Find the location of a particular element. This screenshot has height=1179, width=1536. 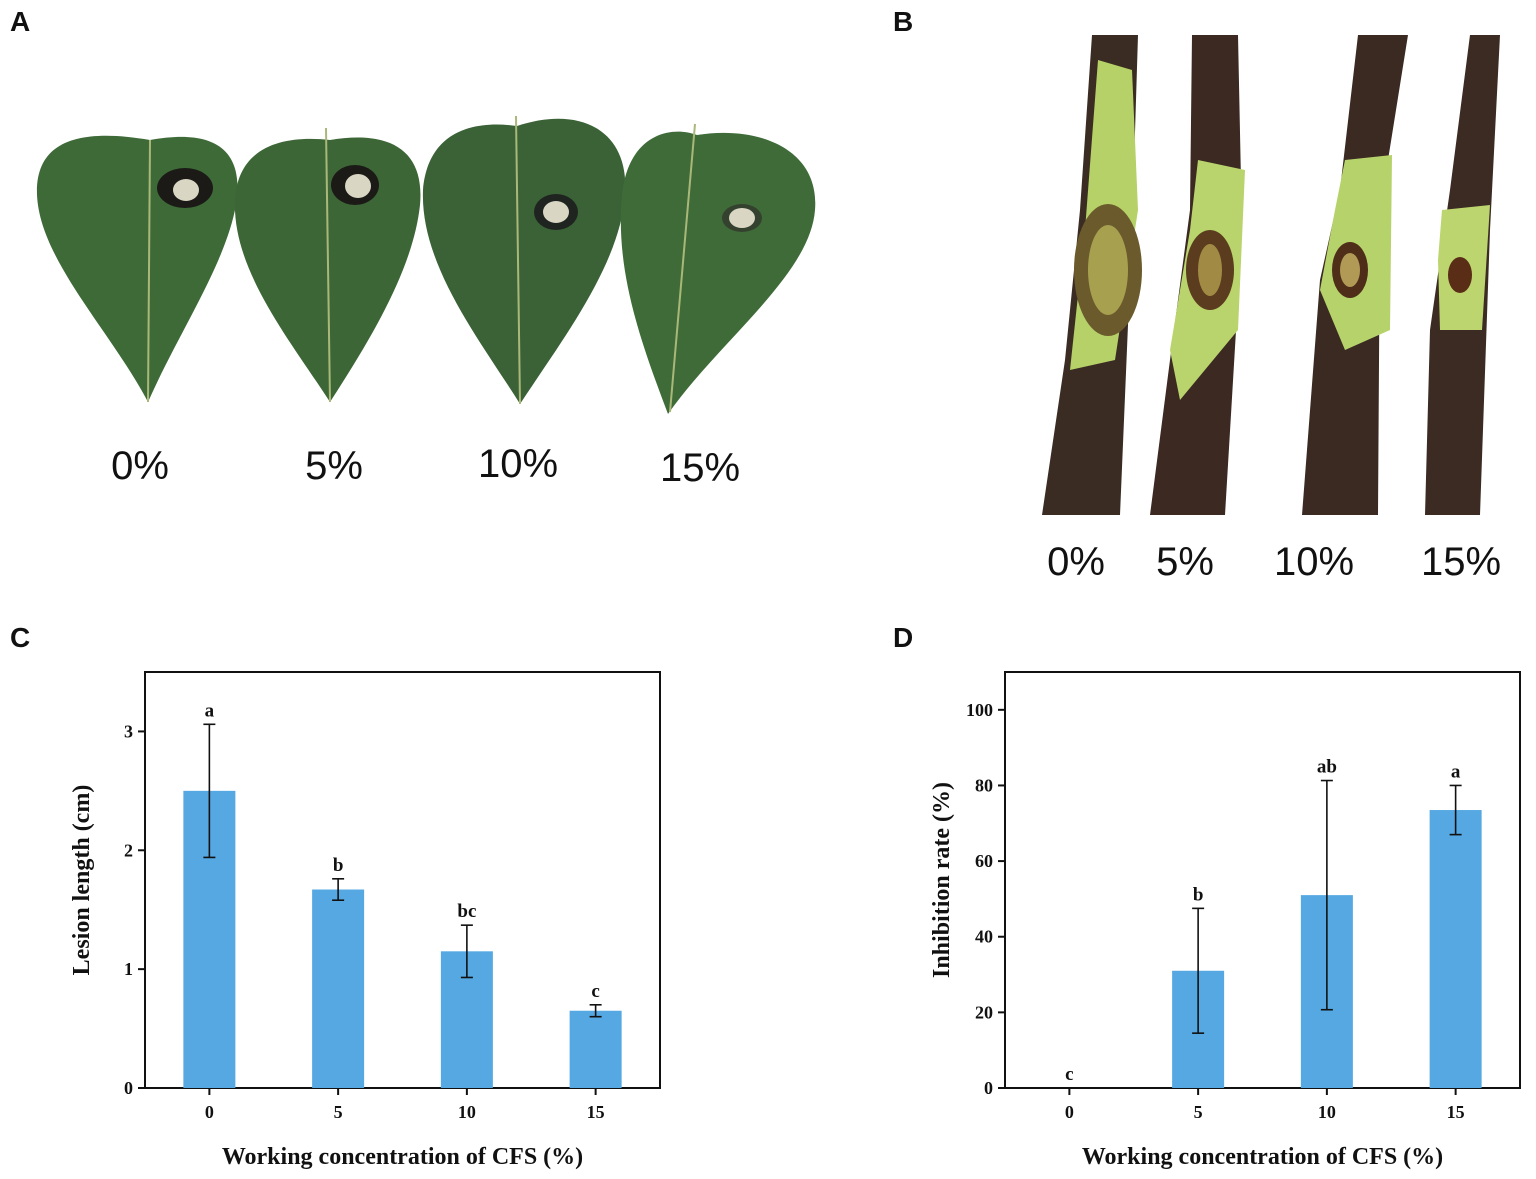

significance-label-0: a is located at coordinates (210, 710).